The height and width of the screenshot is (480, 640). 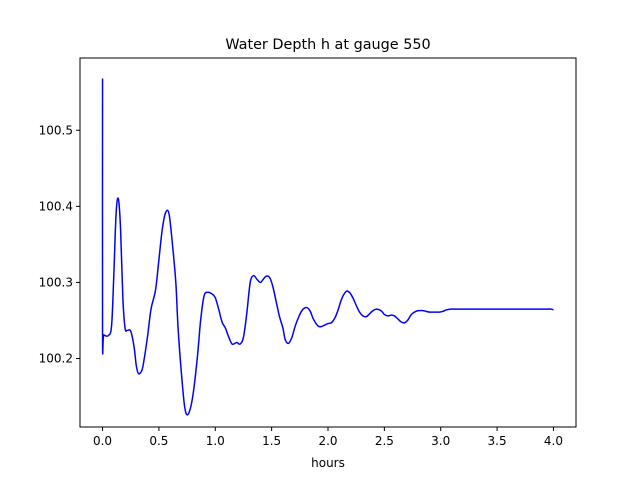 What do you see at coordinates (440, 441) in the screenshot?
I see `x-tick-label: 3.0` at bounding box center [440, 441].